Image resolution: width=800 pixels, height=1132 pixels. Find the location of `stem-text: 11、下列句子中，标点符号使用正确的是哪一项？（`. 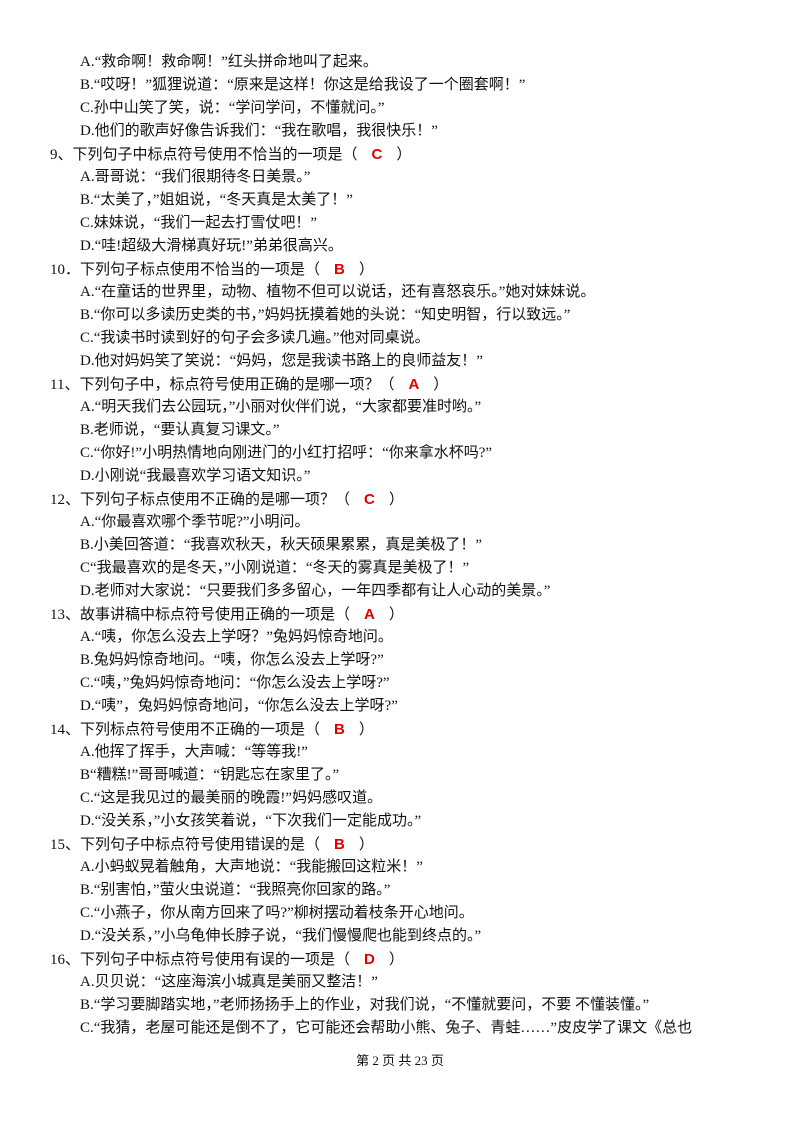

stem-text: 11、下列句子中，标点符号使用正确的是哪一项？（ is located at coordinates (222, 385).